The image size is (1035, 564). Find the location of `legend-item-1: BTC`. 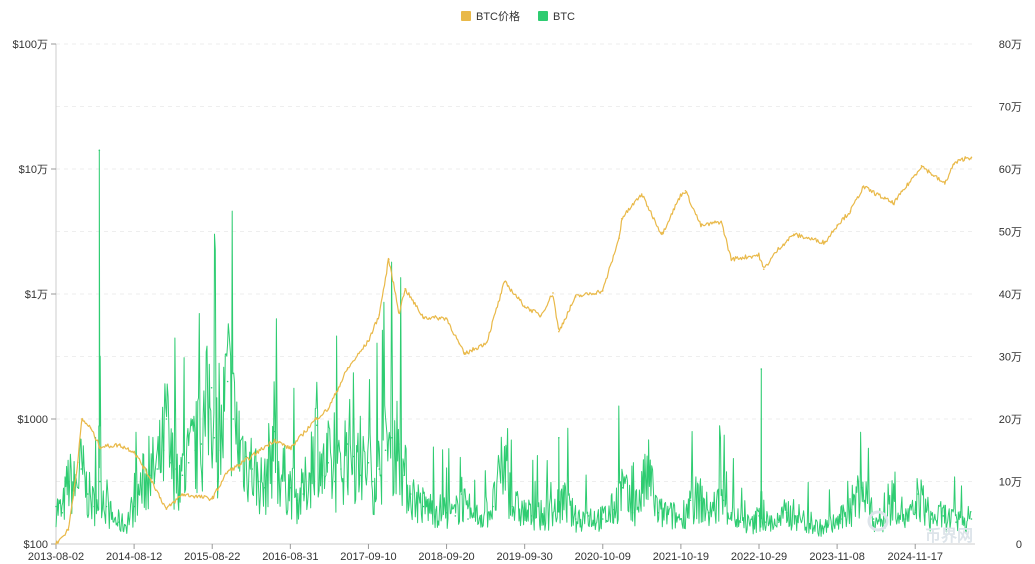

legend-item-1: BTC is located at coordinates (556, 17).